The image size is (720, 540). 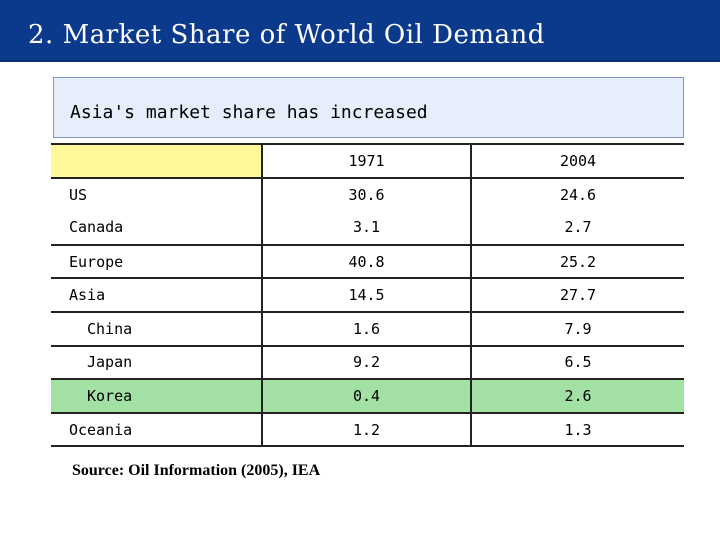 I want to click on row-label: Canada, so click(x=157, y=228).